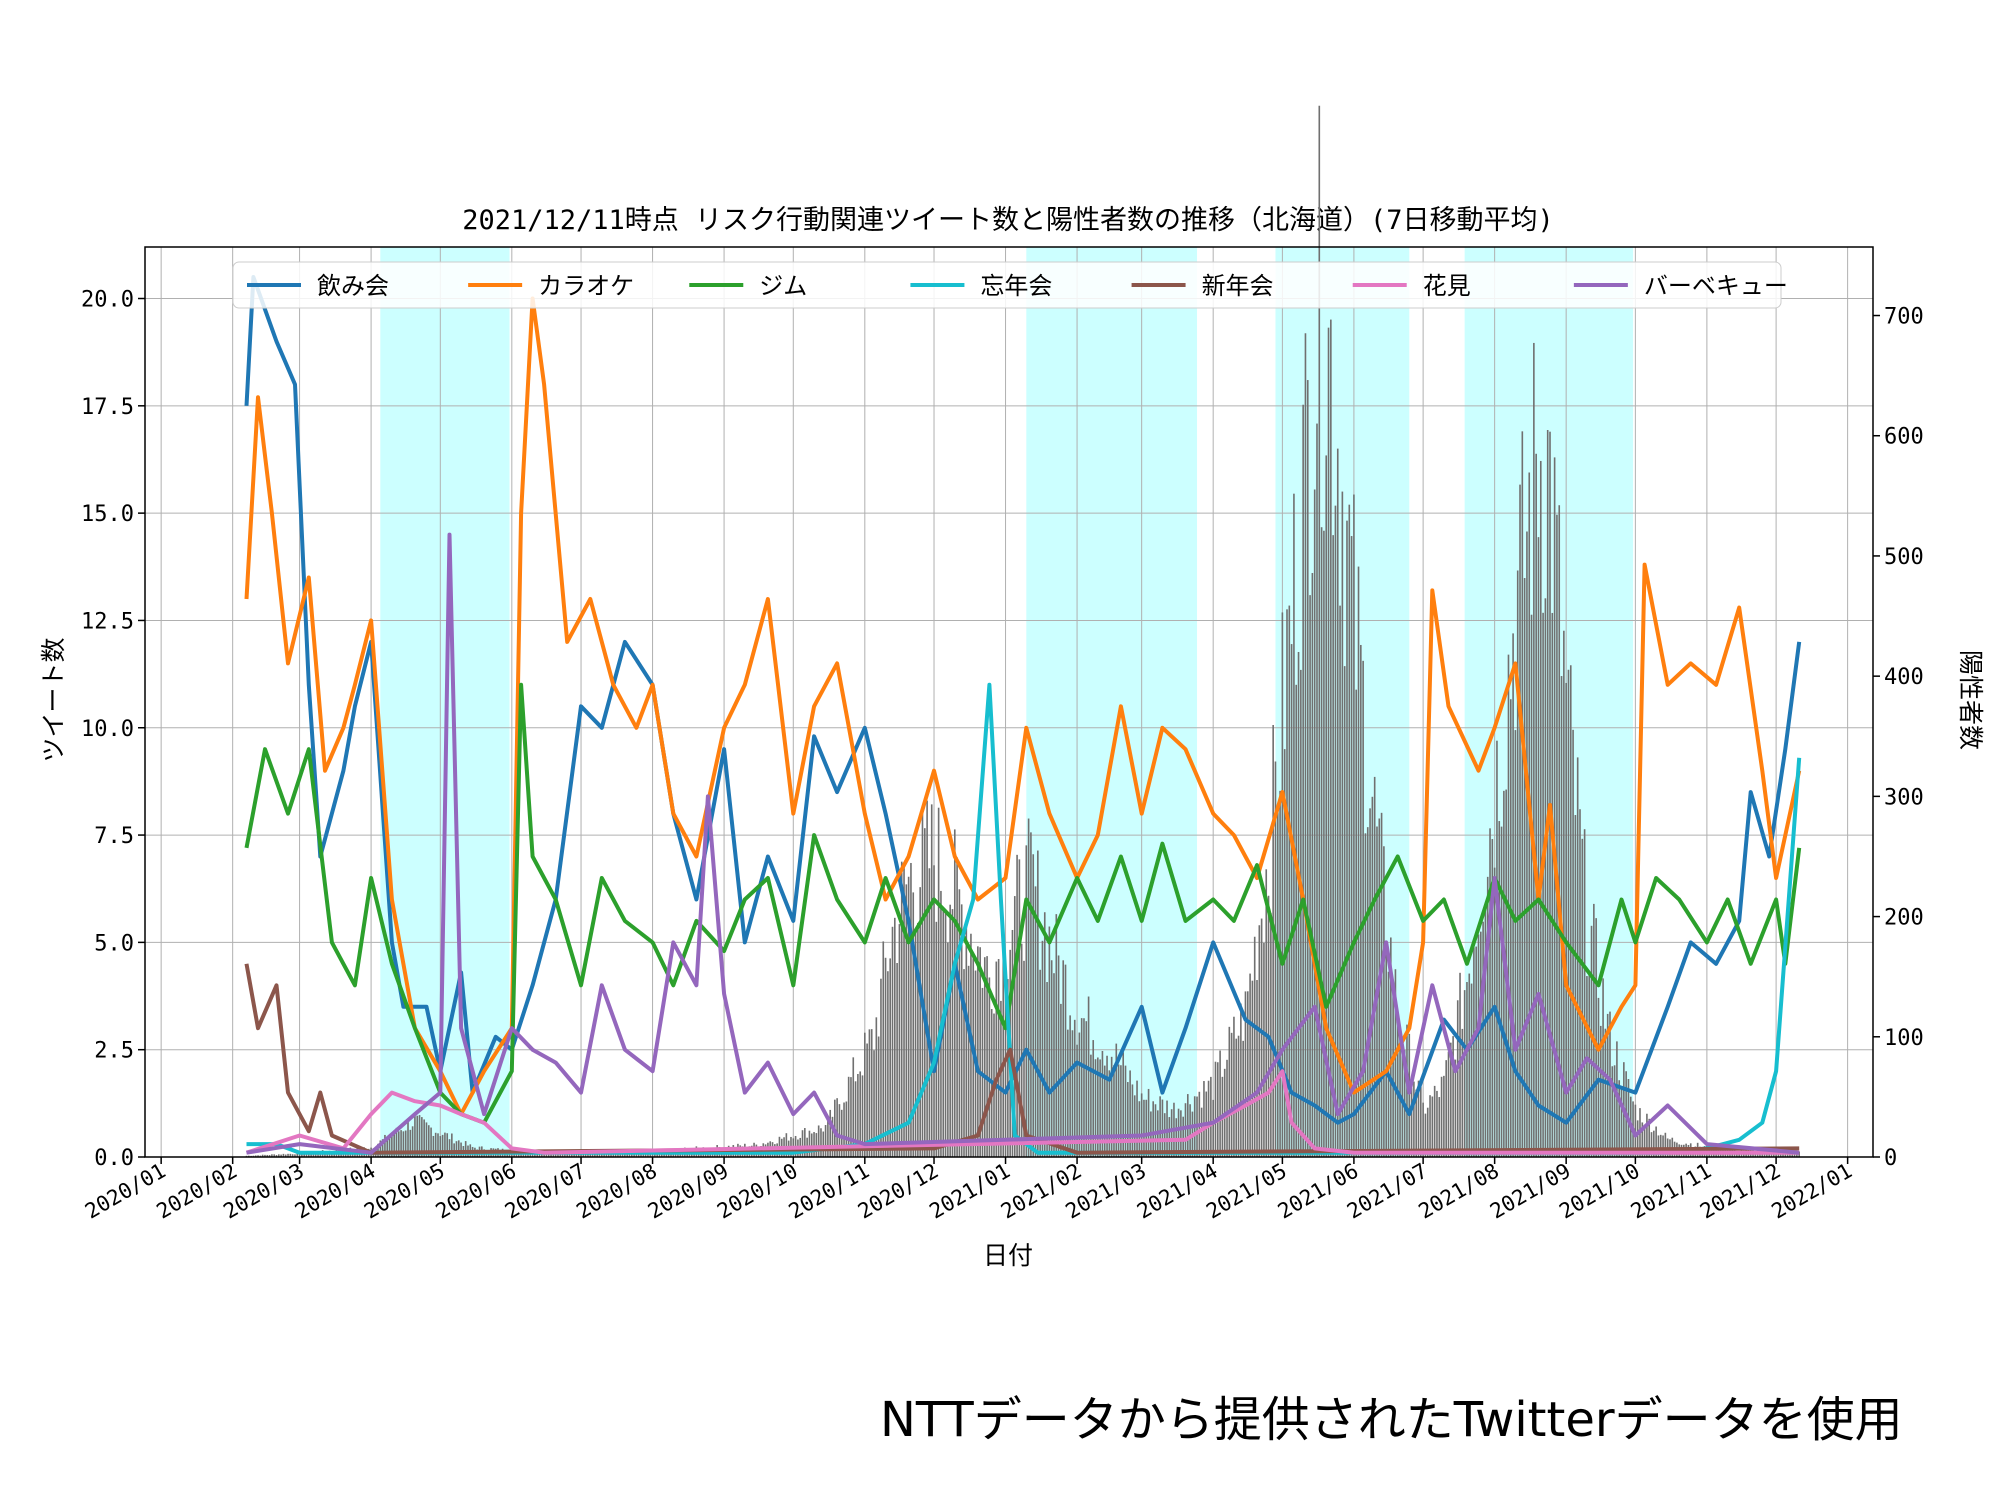 This screenshot has width=2000, height=1500. I want to click on x-tick-label: 2021/07, so click(1387, 1191).